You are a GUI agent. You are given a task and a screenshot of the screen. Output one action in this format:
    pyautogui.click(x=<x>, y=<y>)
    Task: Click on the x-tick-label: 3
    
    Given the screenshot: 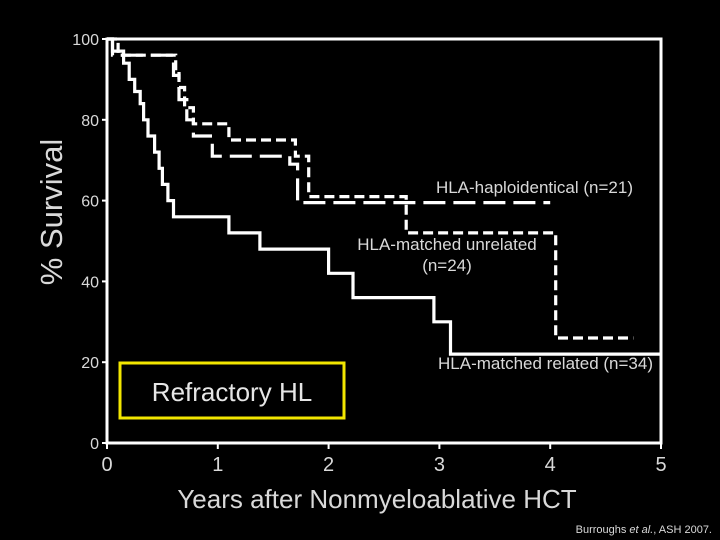 What is the action you would take?
    pyautogui.click(x=439, y=465)
    